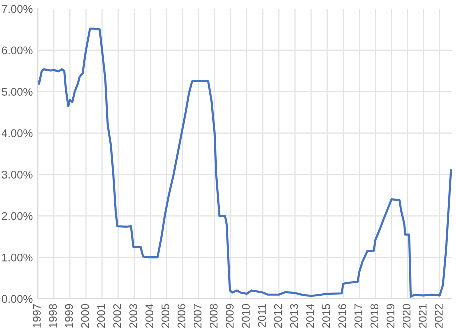 The height and width of the screenshot is (331, 456). What do you see at coordinates (53, 316) in the screenshot?
I see `x-tick-label: 1998` at bounding box center [53, 316].